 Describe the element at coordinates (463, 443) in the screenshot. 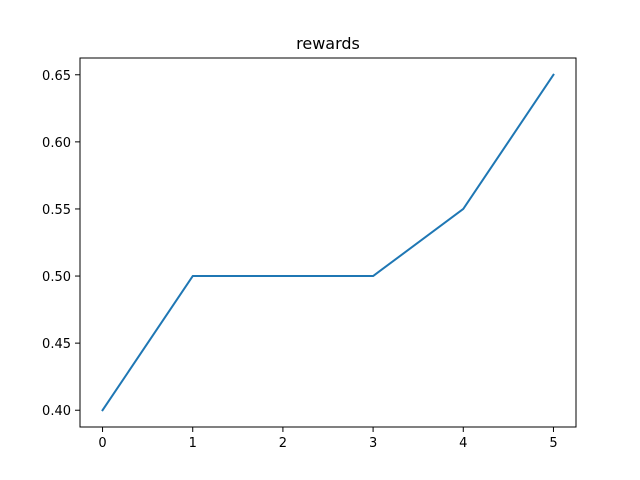

I see `x-tick-label: 4` at that location.